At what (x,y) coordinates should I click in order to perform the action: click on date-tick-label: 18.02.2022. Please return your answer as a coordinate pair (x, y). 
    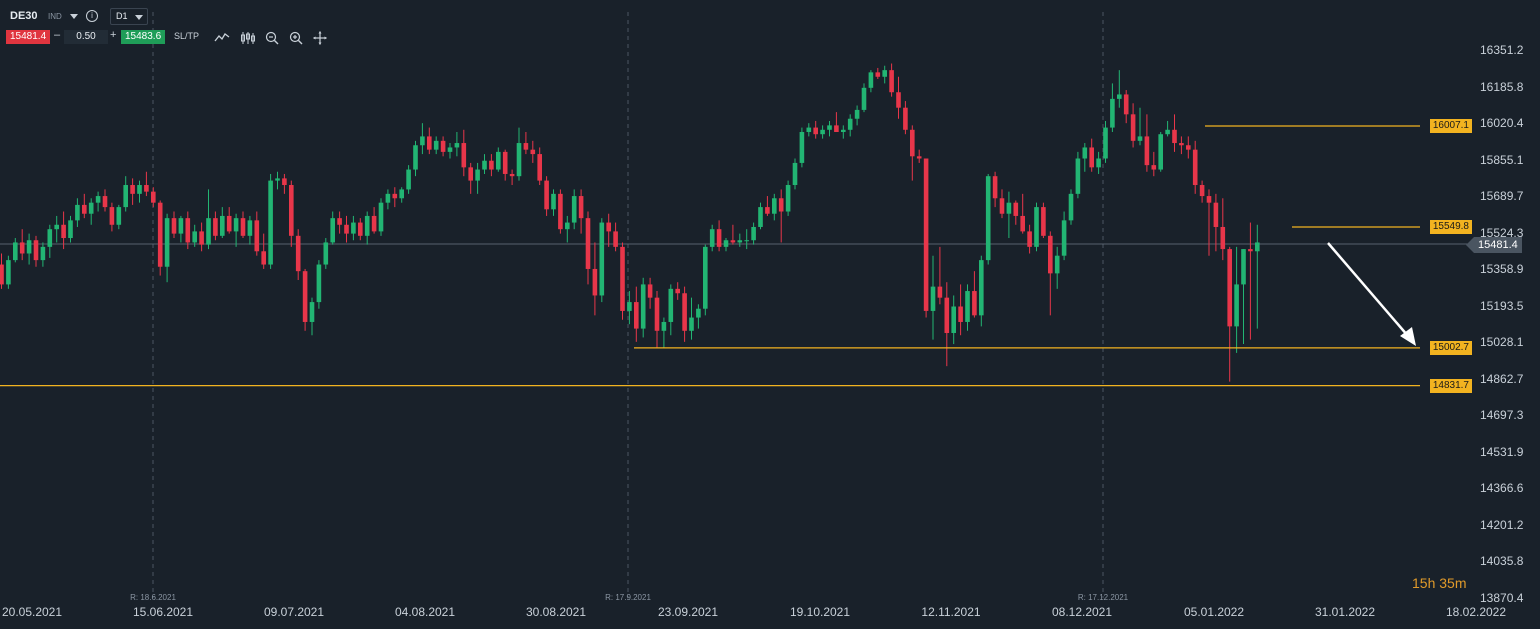
    Looking at the image, I should click on (1476, 612).